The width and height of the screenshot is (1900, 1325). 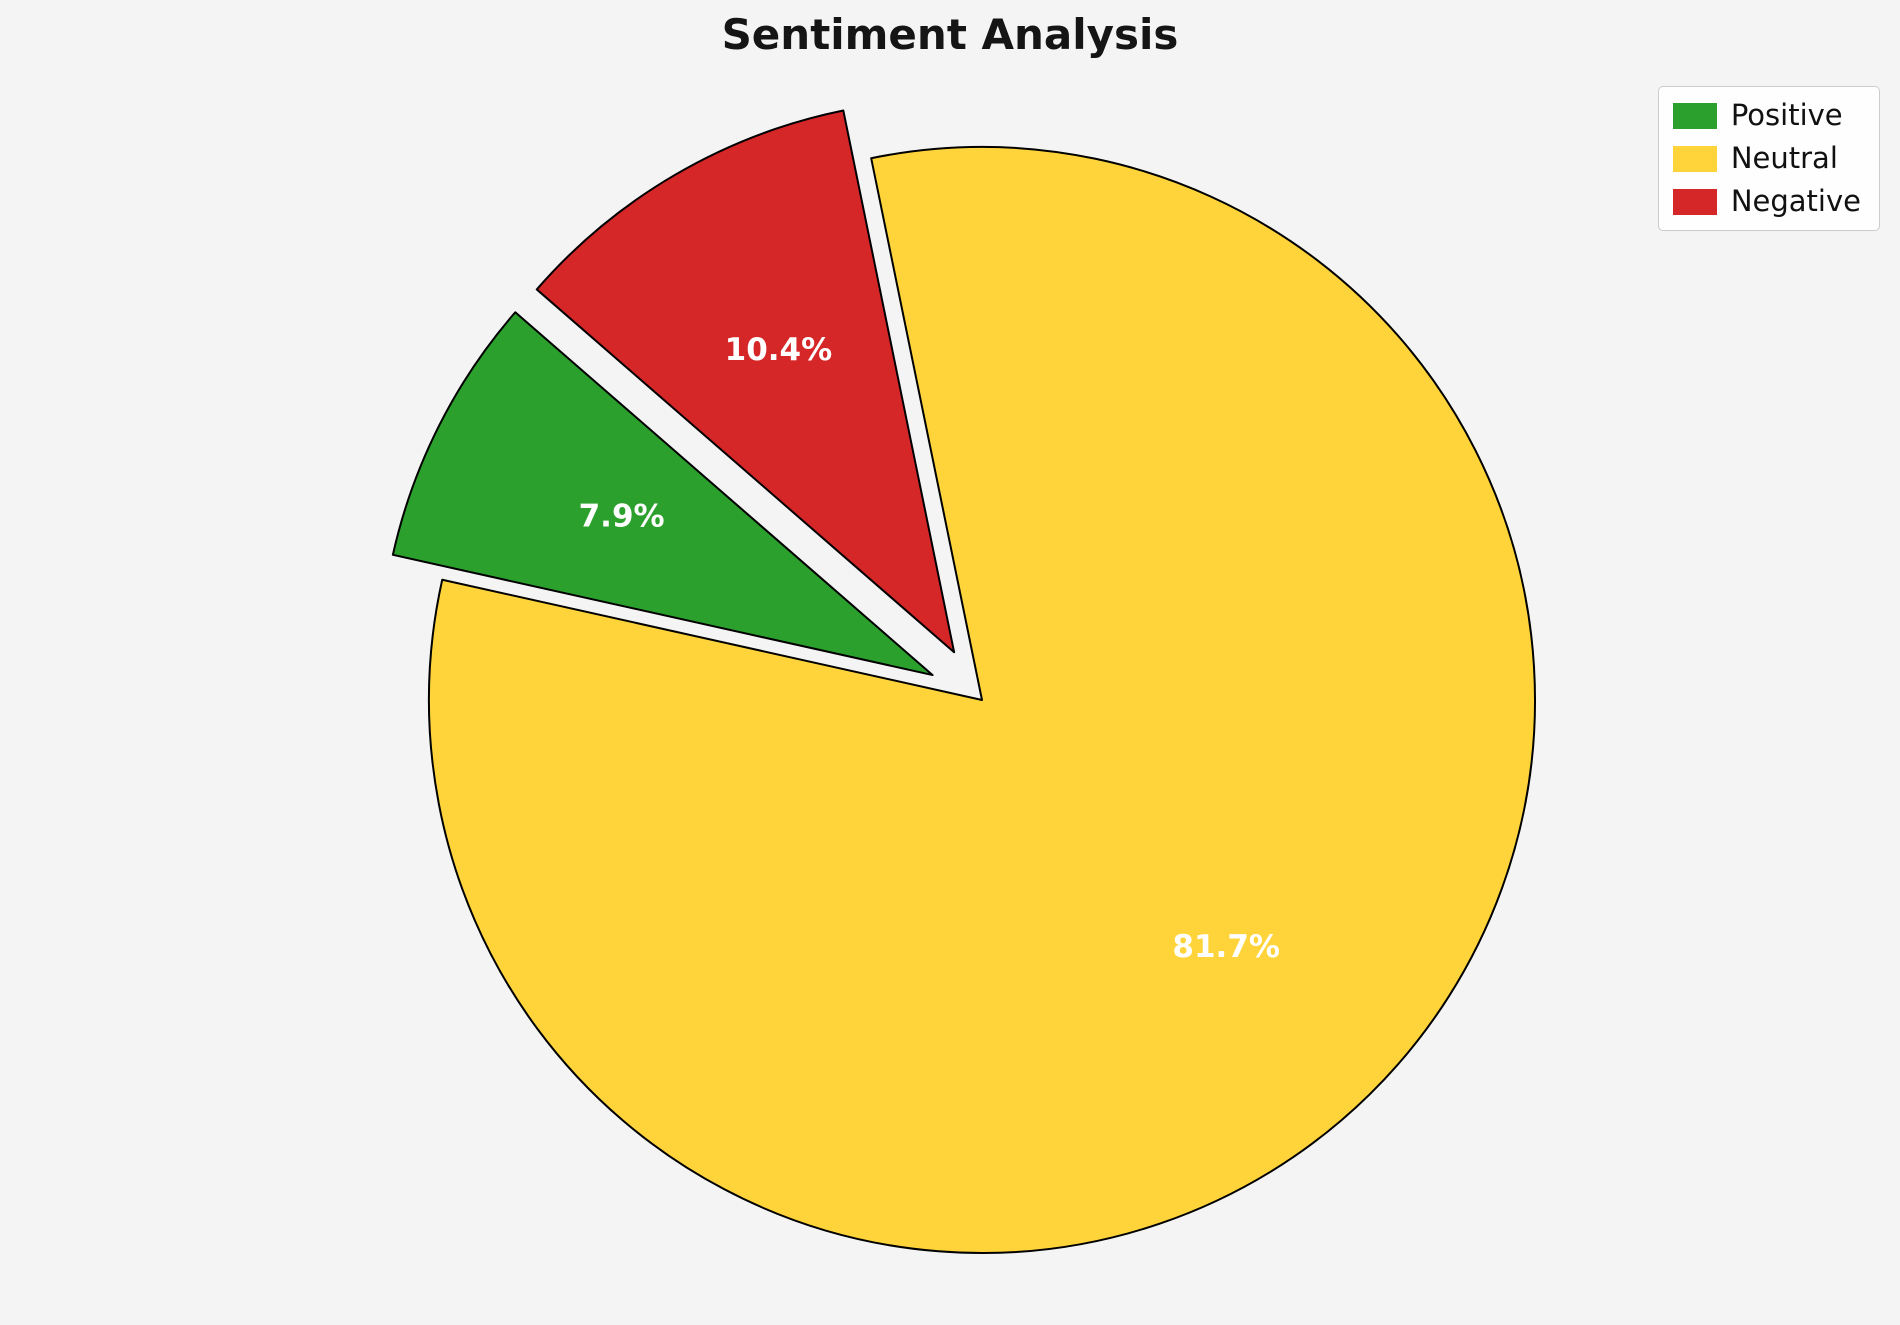 I want to click on legend-item-positive: Positive, so click(x=1766, y=115).